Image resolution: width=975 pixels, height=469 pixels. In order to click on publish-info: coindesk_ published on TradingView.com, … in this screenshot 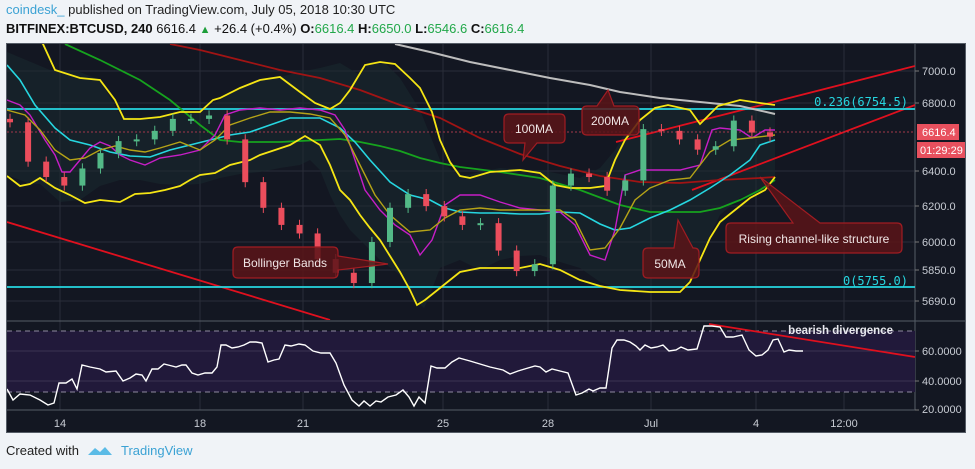, I will do `click(200, 9)`.